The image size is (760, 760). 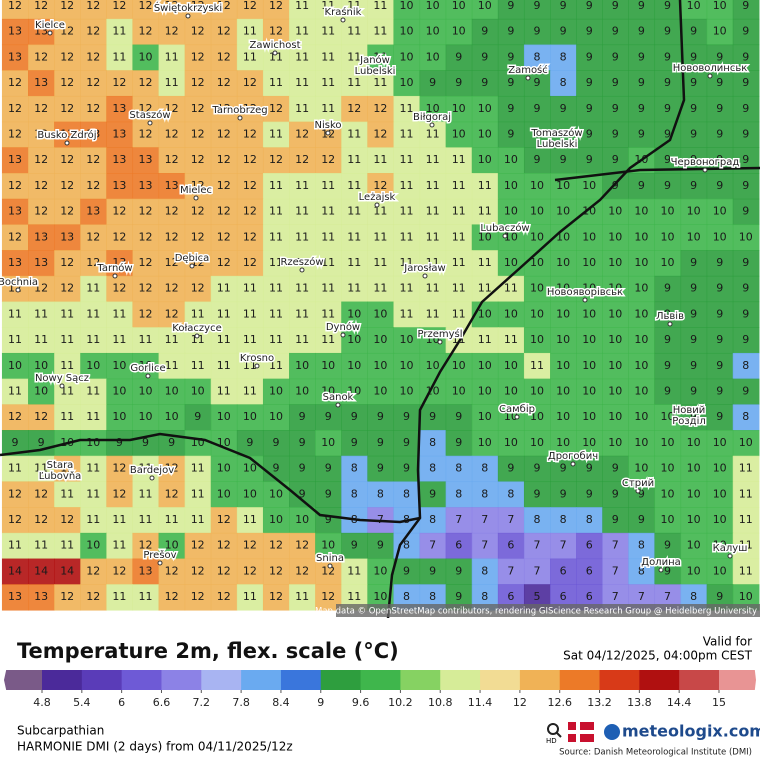 I want to click on brand: meteologix.com, so click(x=691, y=731).